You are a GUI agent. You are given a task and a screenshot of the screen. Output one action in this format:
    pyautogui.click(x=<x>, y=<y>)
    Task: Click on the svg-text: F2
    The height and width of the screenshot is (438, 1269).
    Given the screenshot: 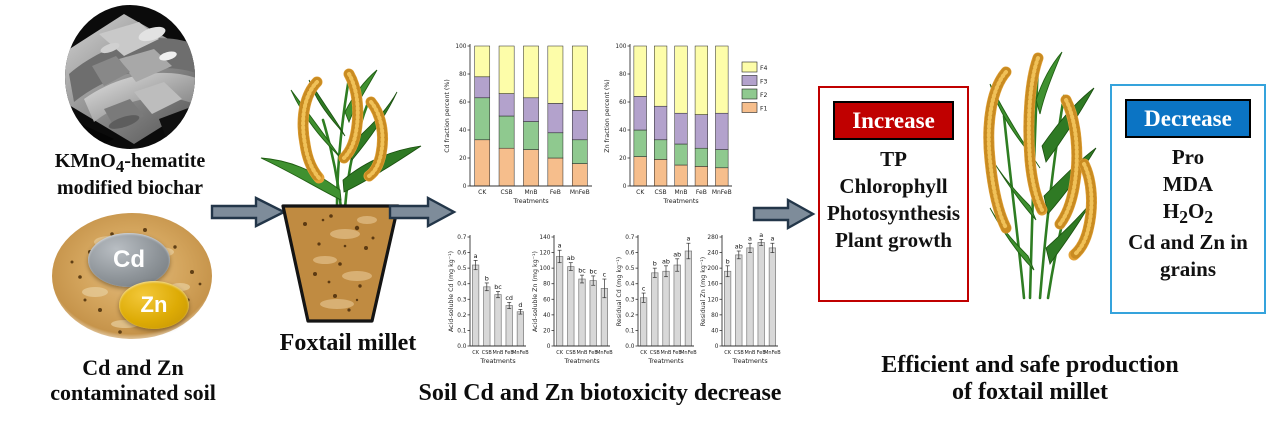 What is the action you would take?
    pyautogui.click(x=764, y=95)
    